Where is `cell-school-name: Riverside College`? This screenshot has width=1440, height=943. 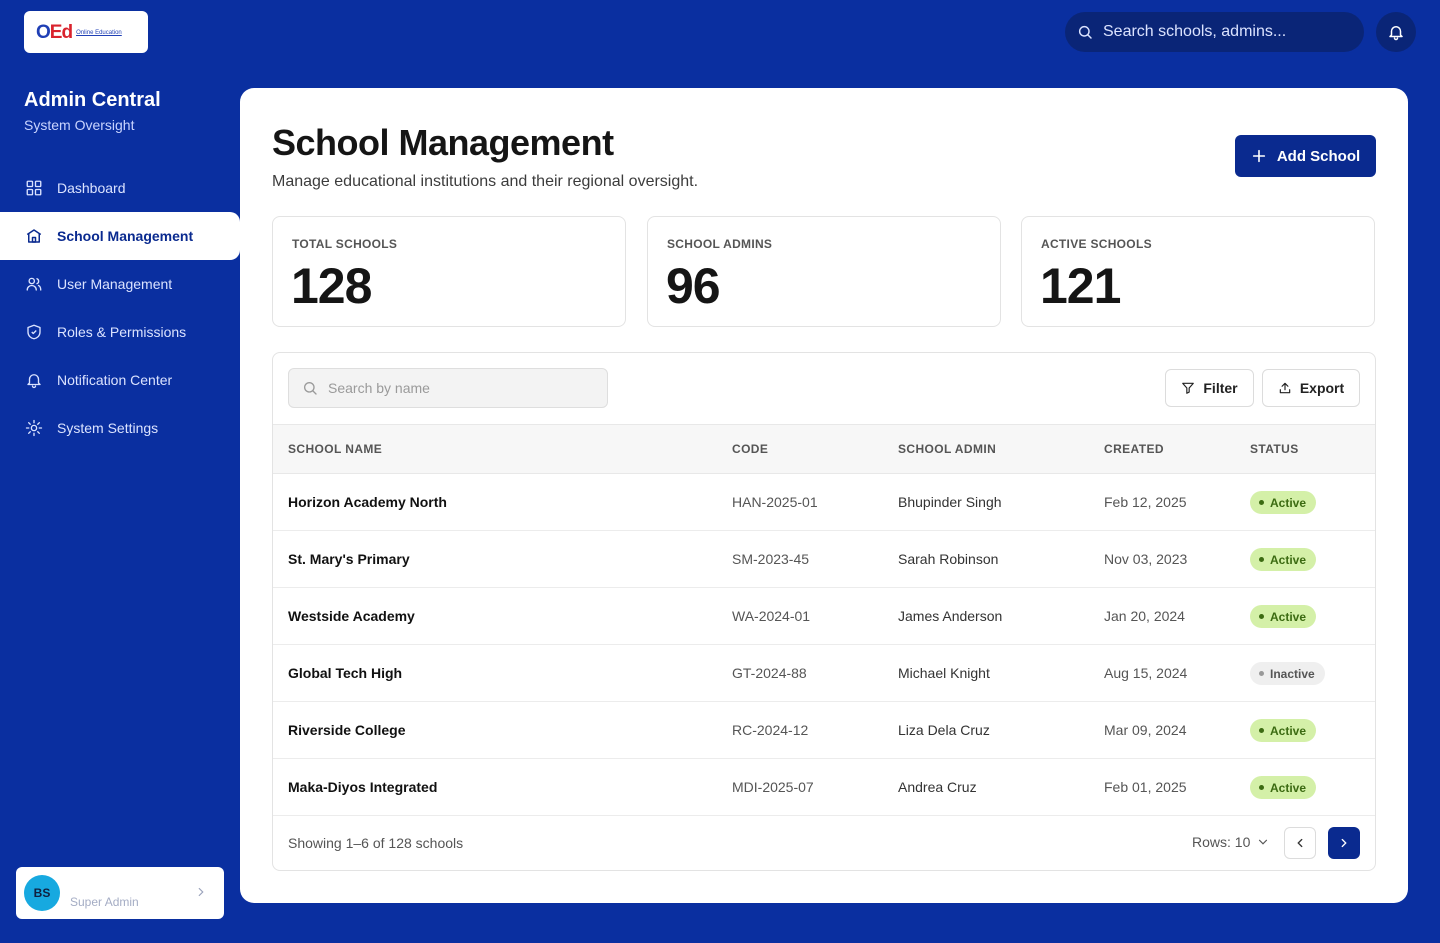
cell-school-name: Riverside College is located at coordinates (347, 730).